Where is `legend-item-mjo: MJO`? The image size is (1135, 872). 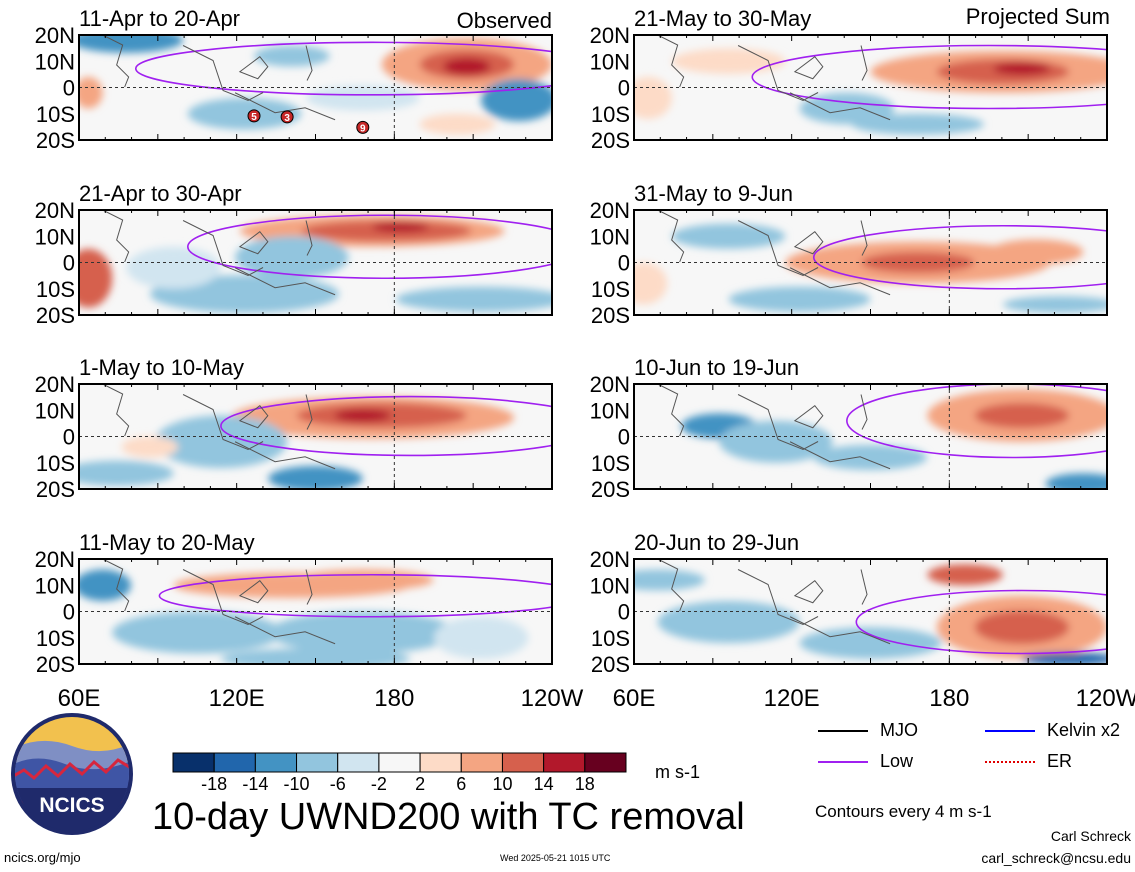 legend-item-mjo: MJO is located at coordinates (868, 730).